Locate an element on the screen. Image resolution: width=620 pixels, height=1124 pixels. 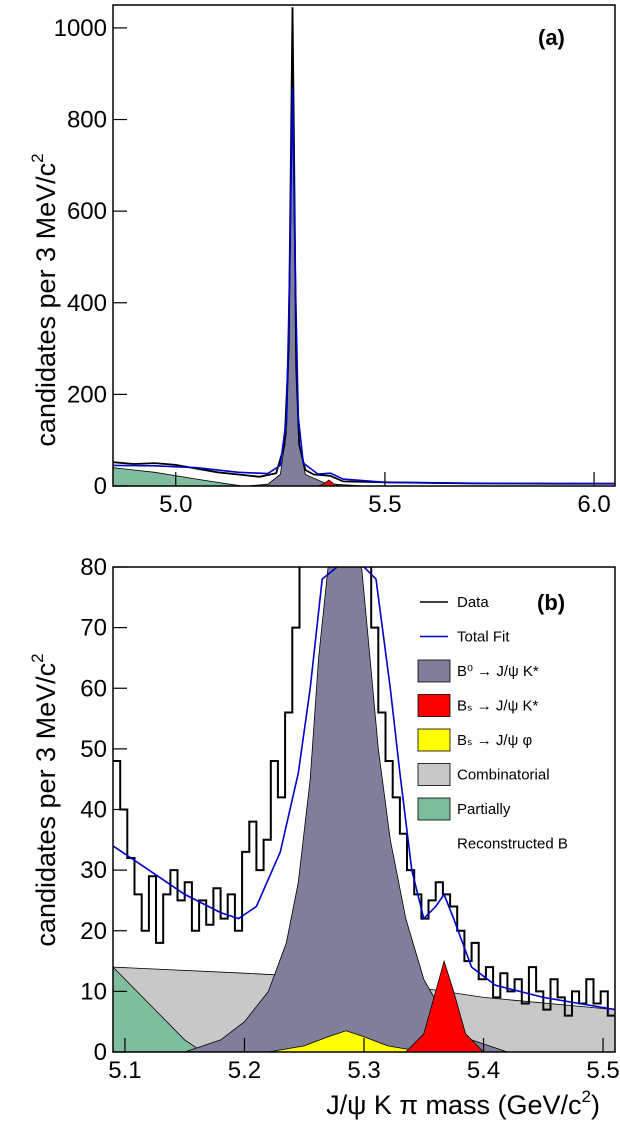
panel-a-ytick-label-0: 0 is located at coordinates (100, 486).